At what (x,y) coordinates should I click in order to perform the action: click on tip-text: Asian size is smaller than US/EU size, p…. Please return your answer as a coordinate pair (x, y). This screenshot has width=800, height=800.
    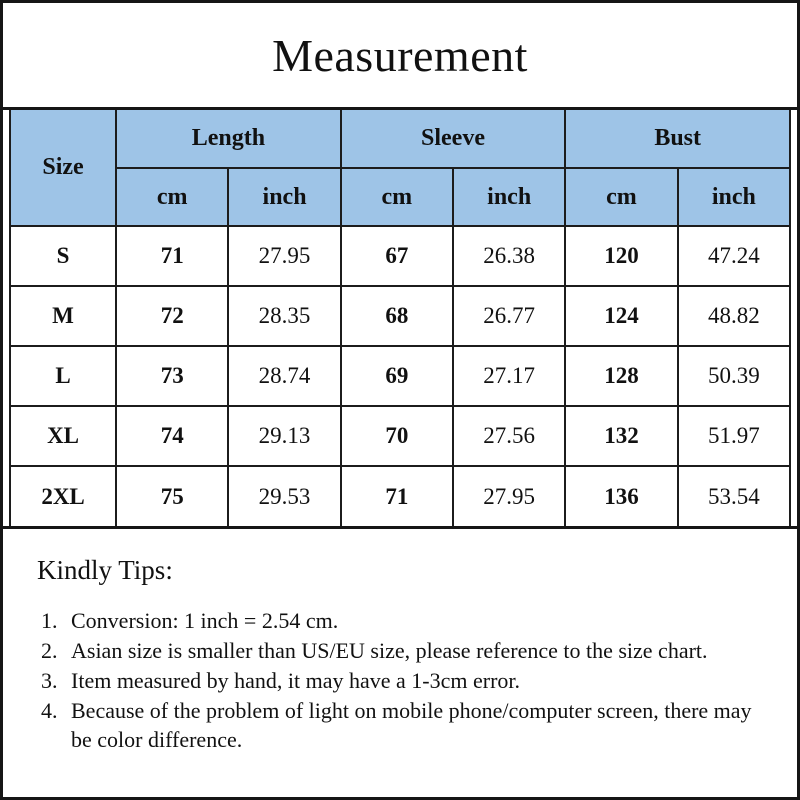
    Looking at the image, I should click on (389, 650).